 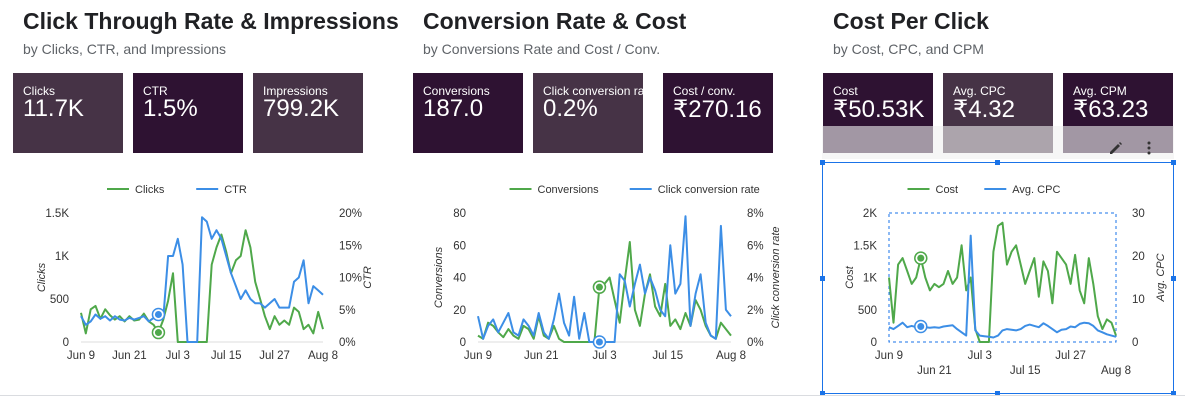 I want to click on series-line-conversions, so click(x=604, y=292).